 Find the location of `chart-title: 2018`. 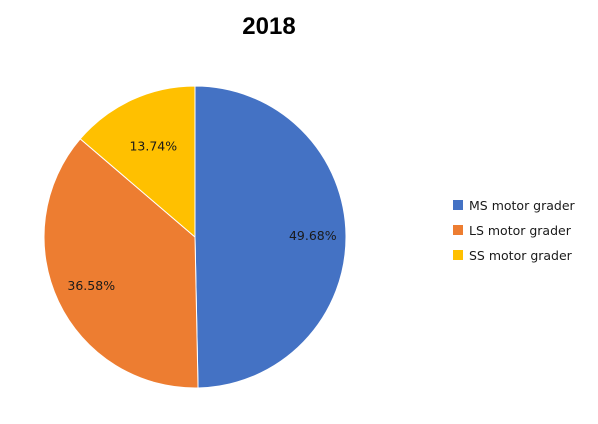

chart-title: 2018 is located at coordinates (268, 26).